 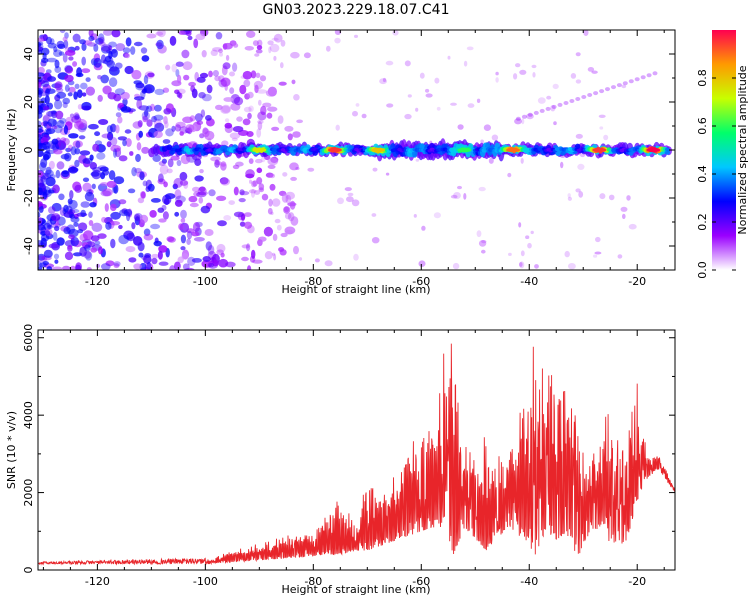 I want to click on signal-peak, so click(x=464, y=150).